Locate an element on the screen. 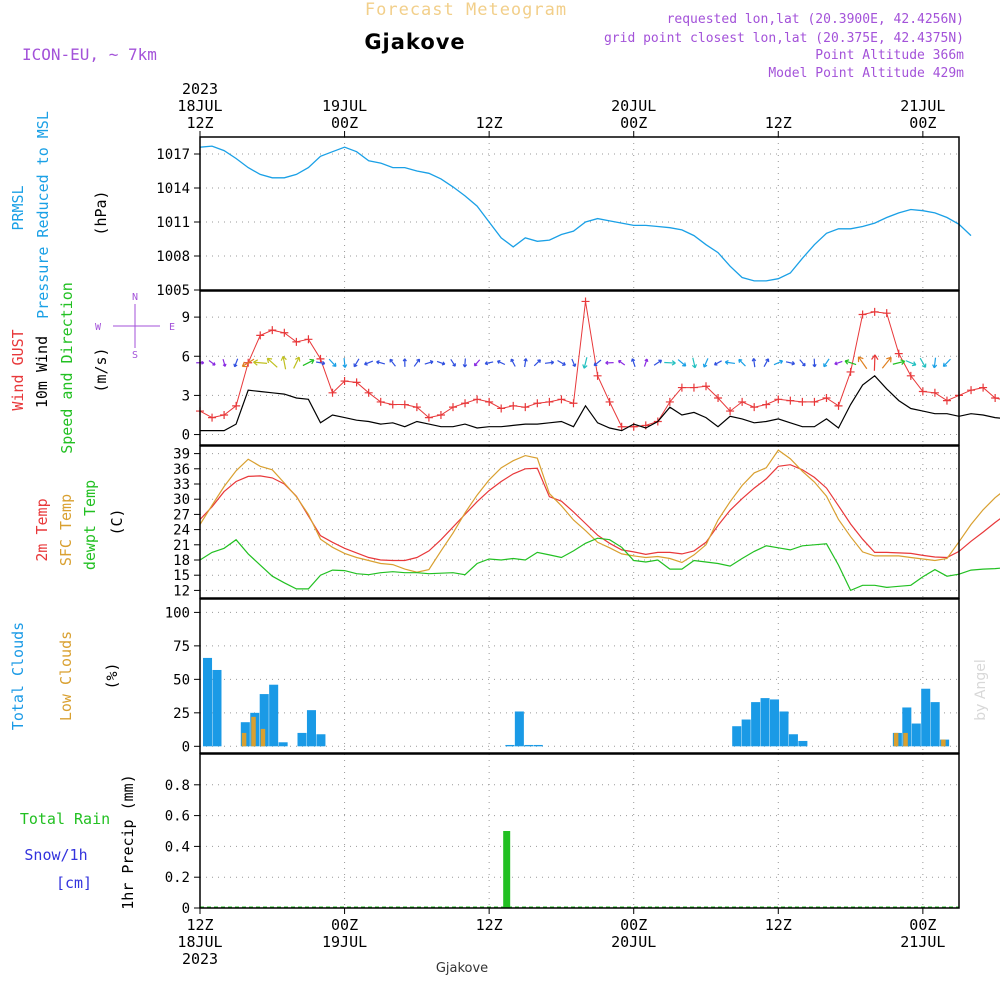 This screenshot has width=1000, height=1000. x-tick-label-bottom: 2023 is located at coordinates (200, 959).